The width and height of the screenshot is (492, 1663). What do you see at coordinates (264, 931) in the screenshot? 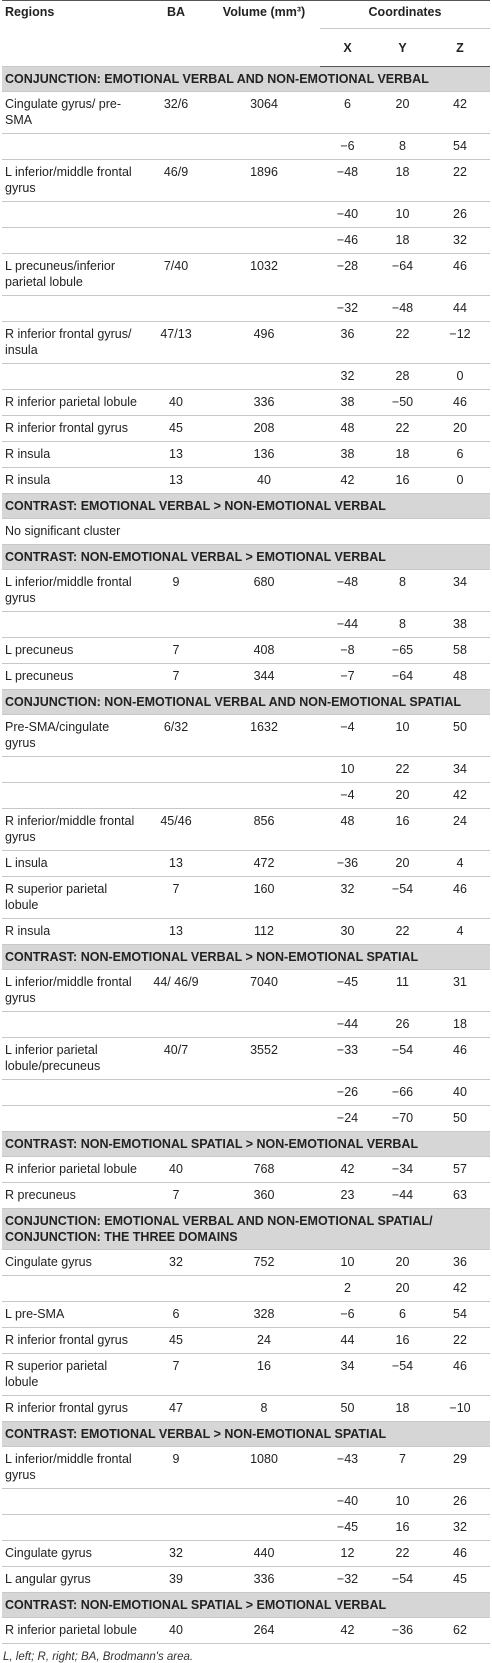
I see `volume-cell: 112` at bounding box center [264, 931].